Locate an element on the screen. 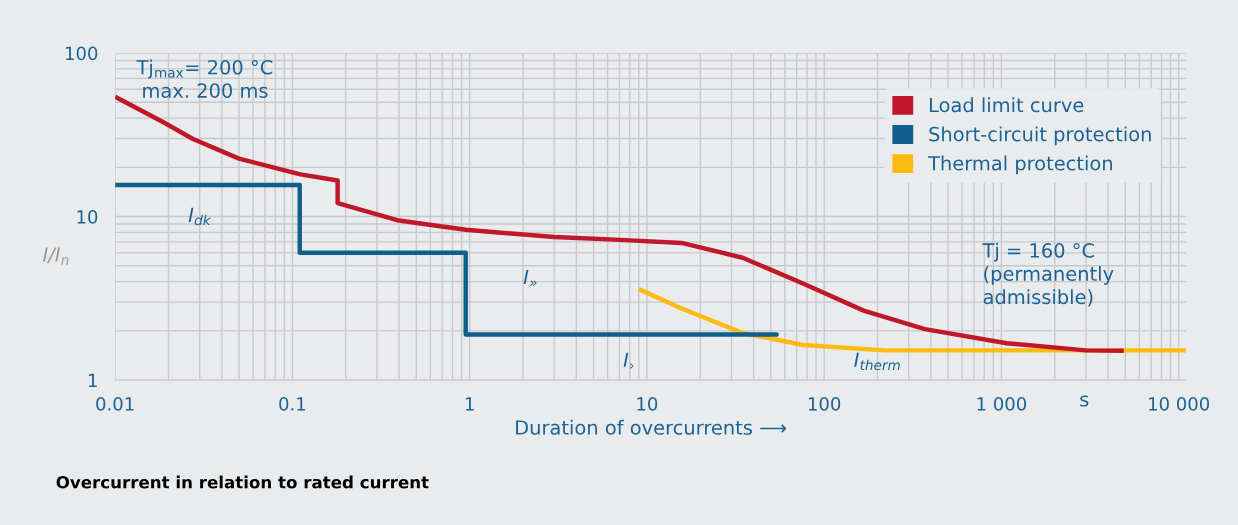 The width and height of the screenshot is (1238, 525). x-tick-label: 10 is located at coordinates (647, 404).